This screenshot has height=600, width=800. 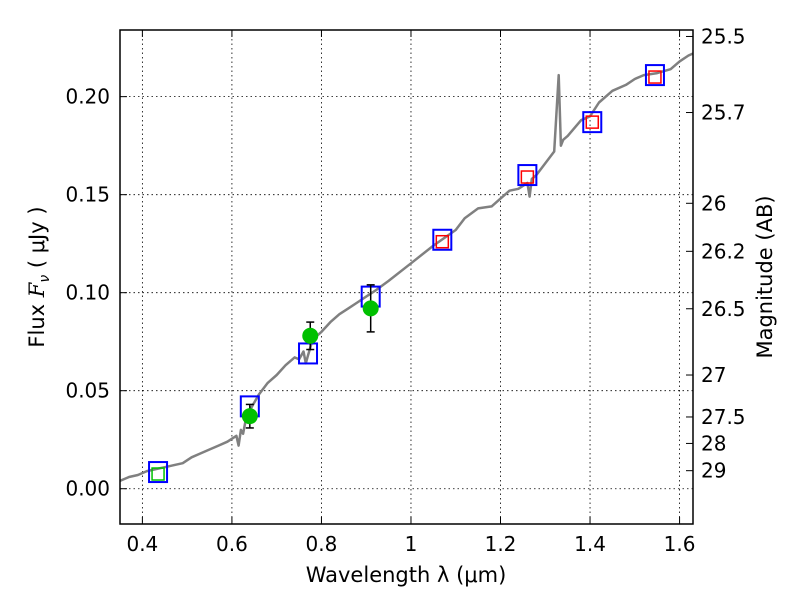 I want to click on x-axis-label: Wavelength λ (μm), so click(x=406, y=575).